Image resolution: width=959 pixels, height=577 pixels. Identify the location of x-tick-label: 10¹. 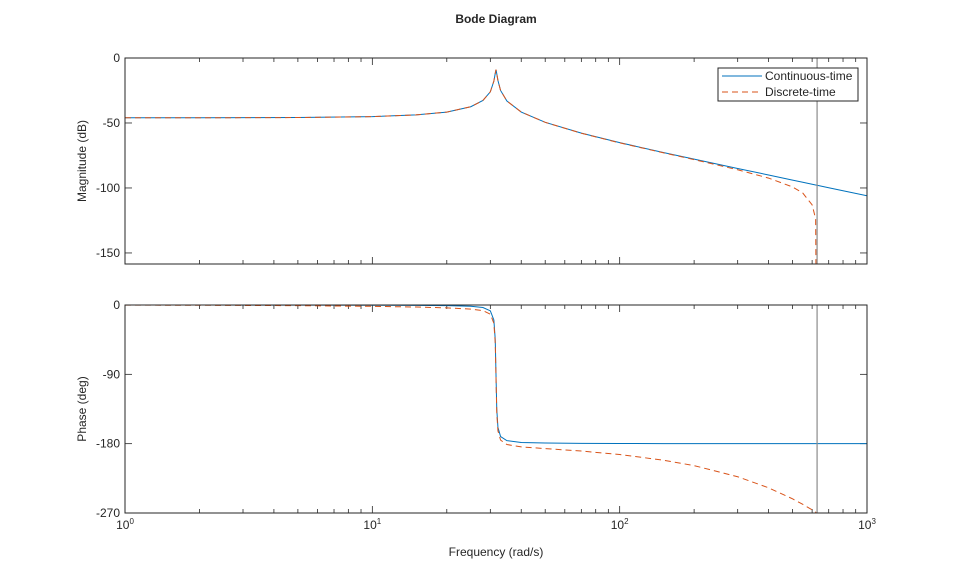
(372, 524).